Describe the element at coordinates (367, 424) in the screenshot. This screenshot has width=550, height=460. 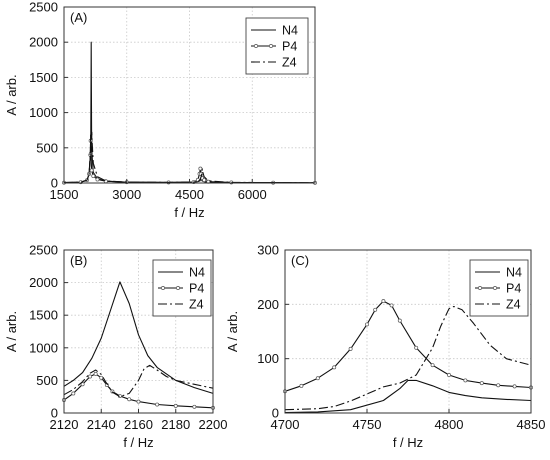
I see `x-tick-label: 4750` at that location.